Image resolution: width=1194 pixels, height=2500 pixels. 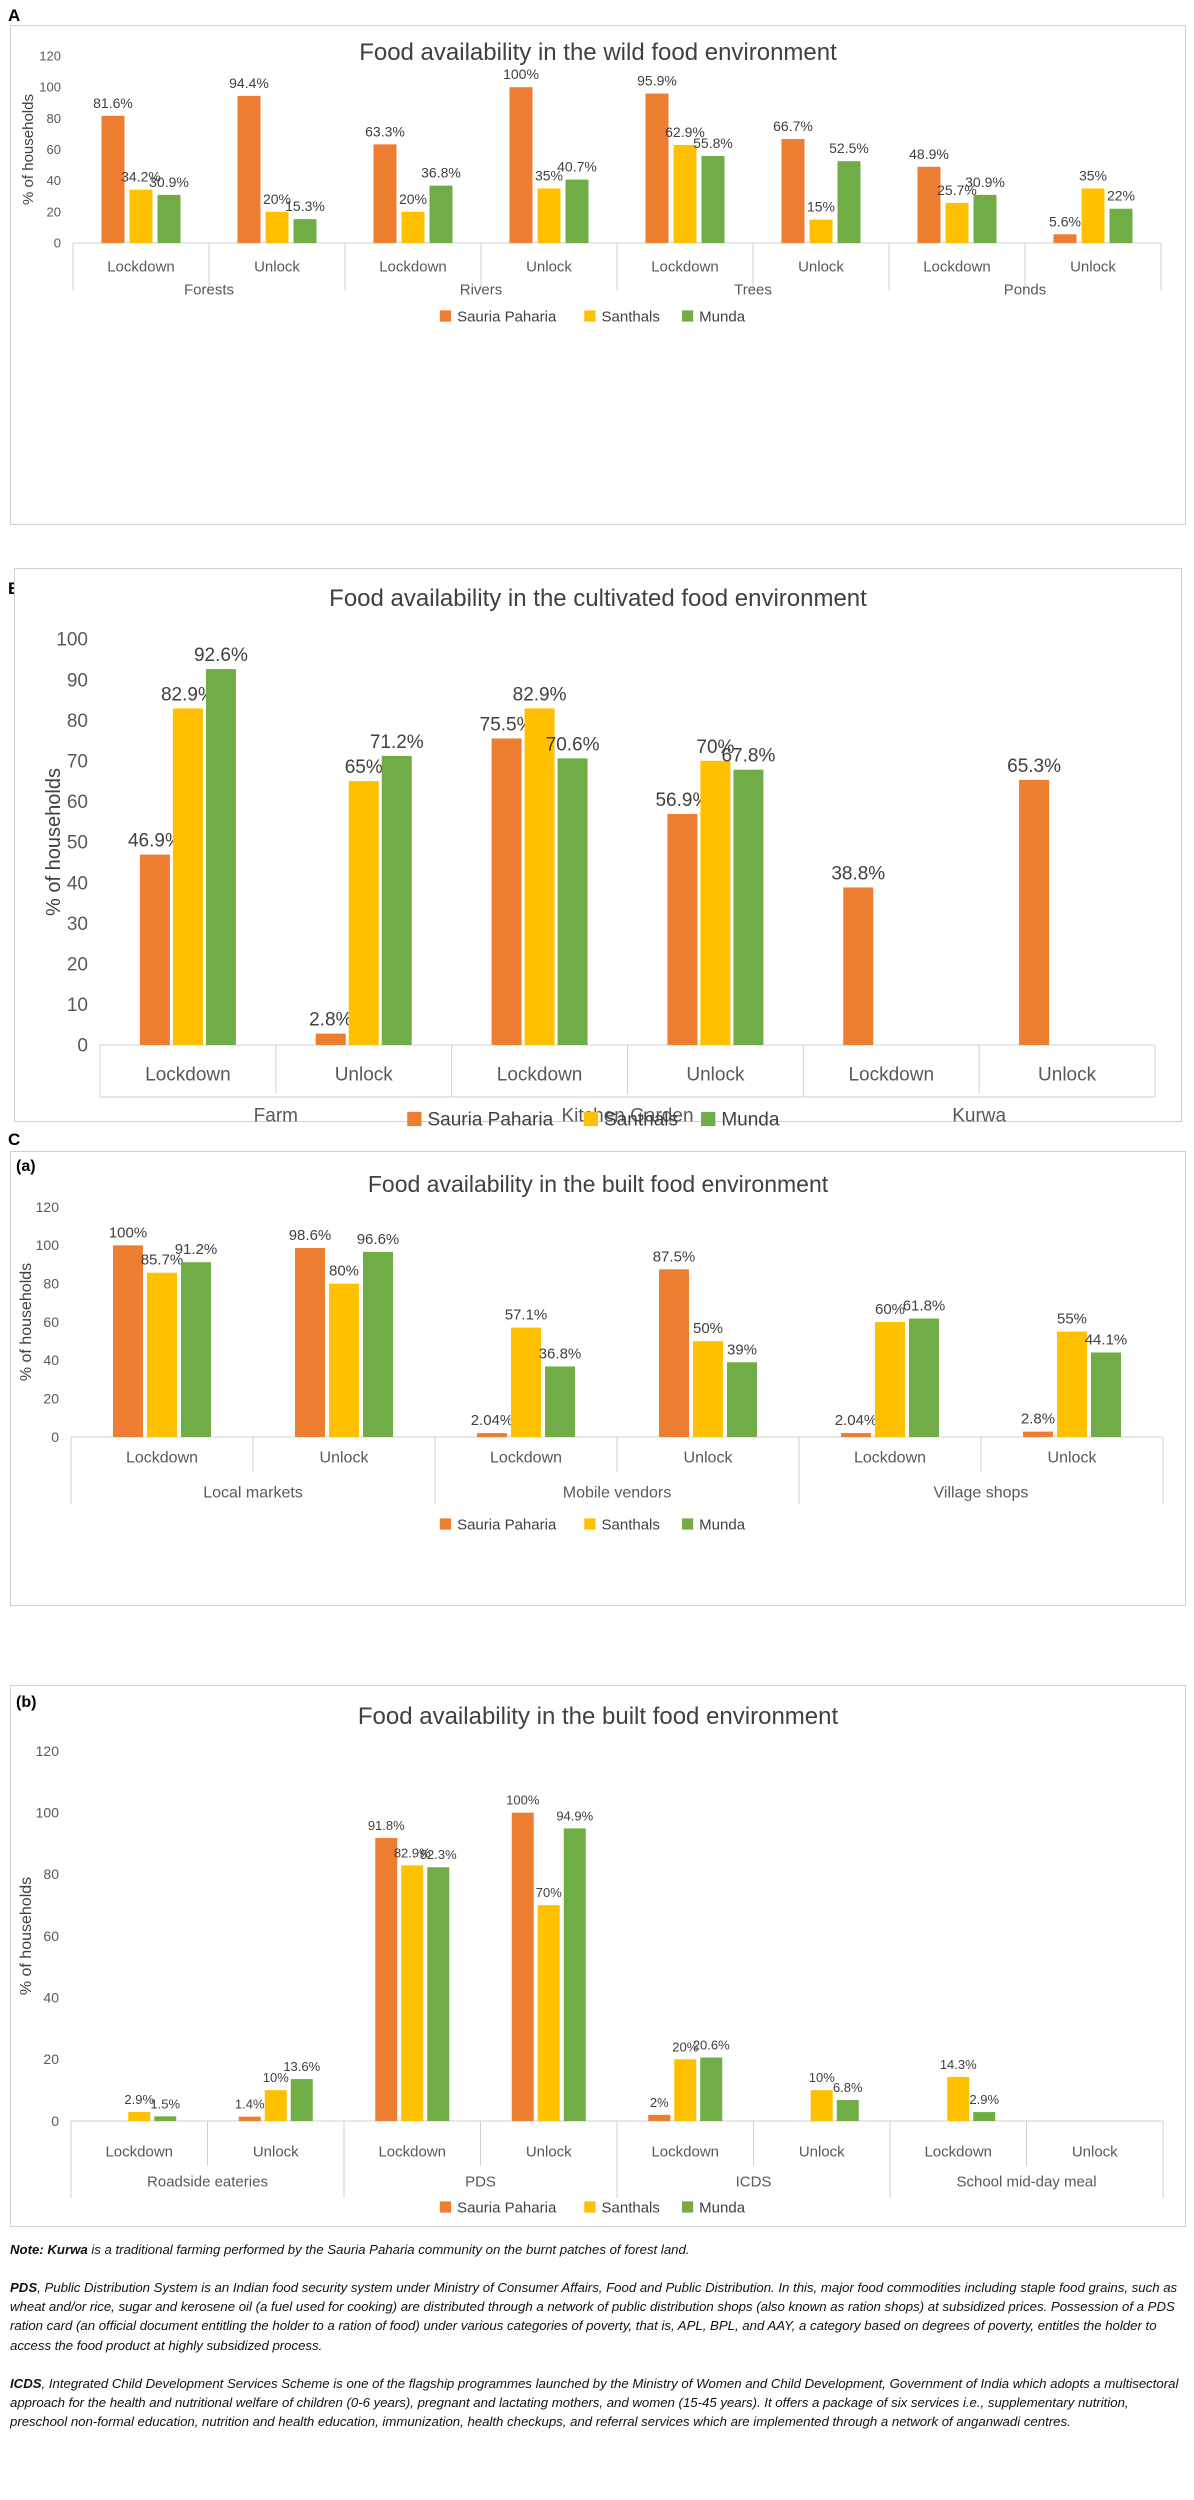 I want to click on data-label: 13.6%, so click(x=301, y=2066).